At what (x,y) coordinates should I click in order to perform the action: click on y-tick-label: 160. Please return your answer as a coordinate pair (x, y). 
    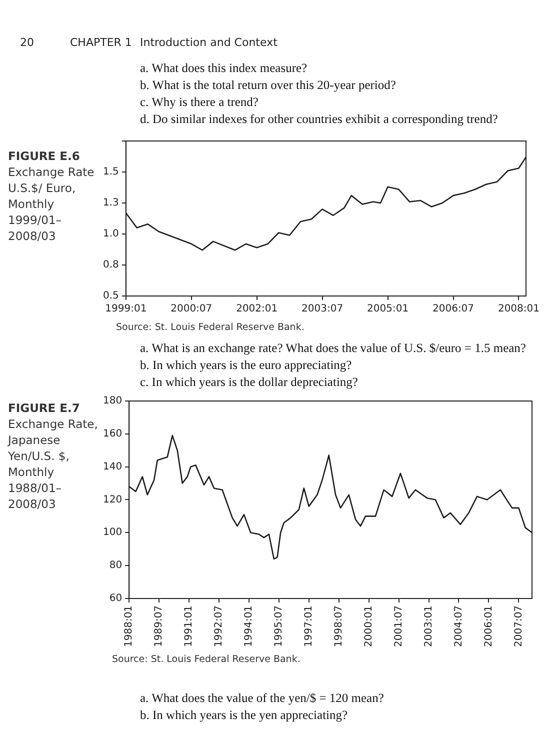
    Looking at the image, I should click on (112, 434).